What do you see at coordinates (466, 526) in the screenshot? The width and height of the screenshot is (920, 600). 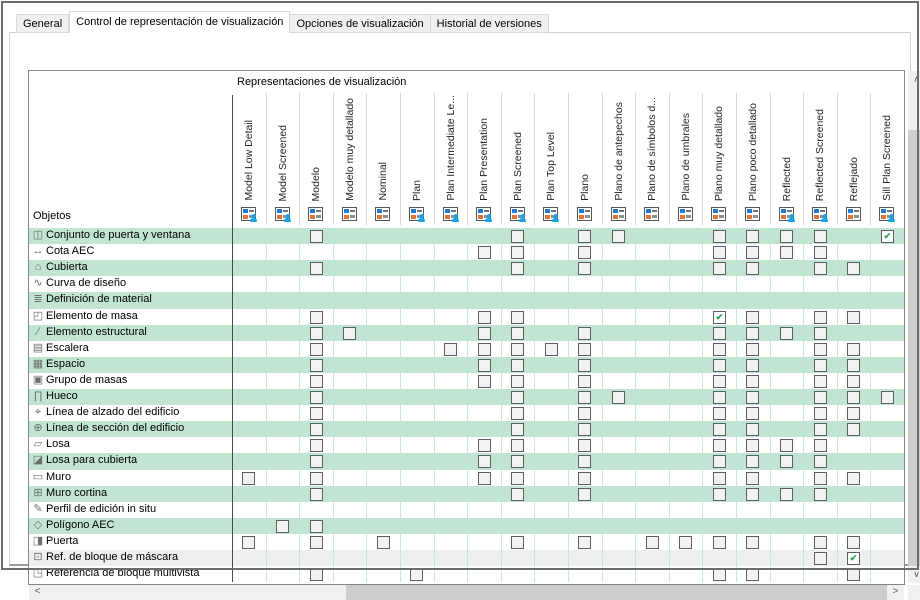 I see `object-row-pol-gono-aec: ◇ Polígono AEC` at bounding box center [466, 526].